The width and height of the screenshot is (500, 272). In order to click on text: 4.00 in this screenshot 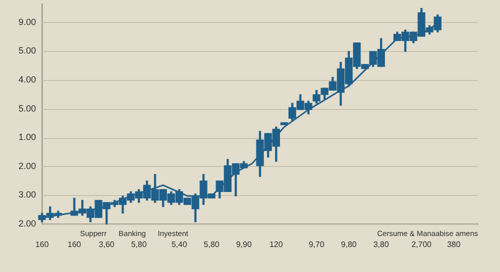, I will do `click(27, 79)`.